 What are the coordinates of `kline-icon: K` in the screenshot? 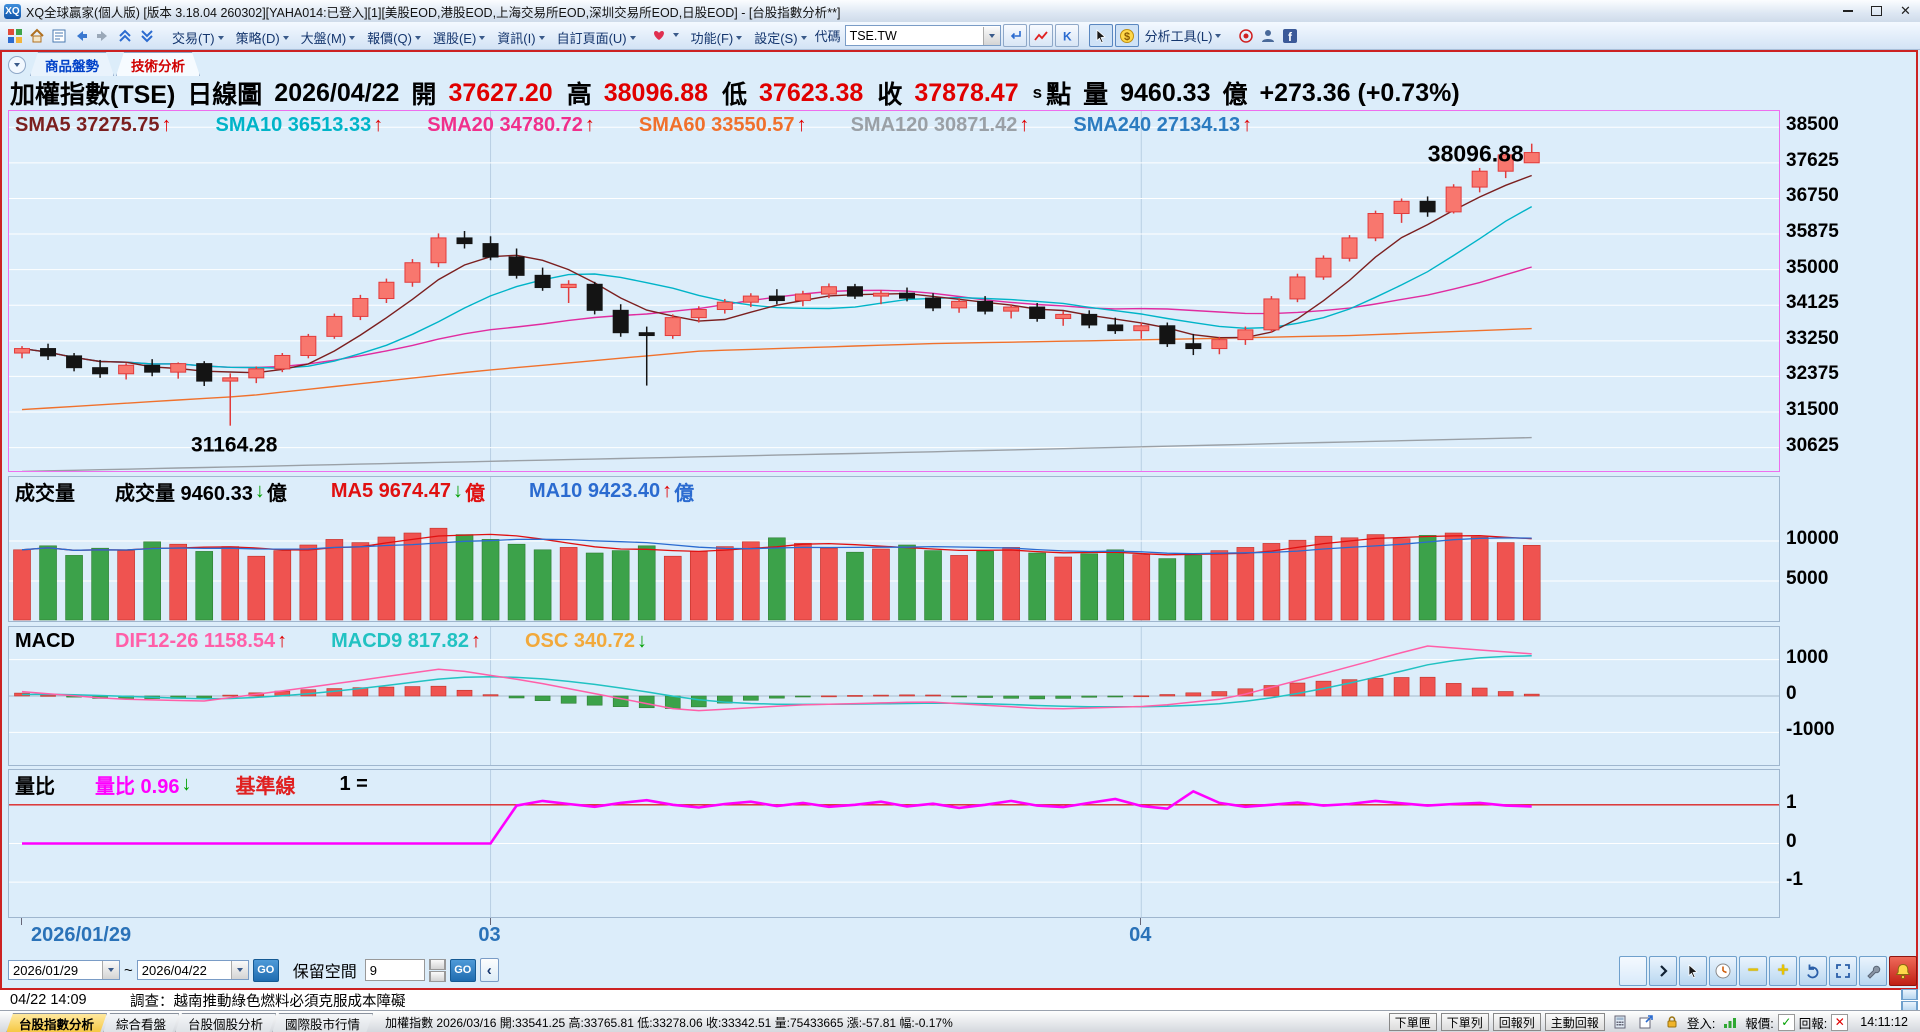 It's located at (1066, 35).